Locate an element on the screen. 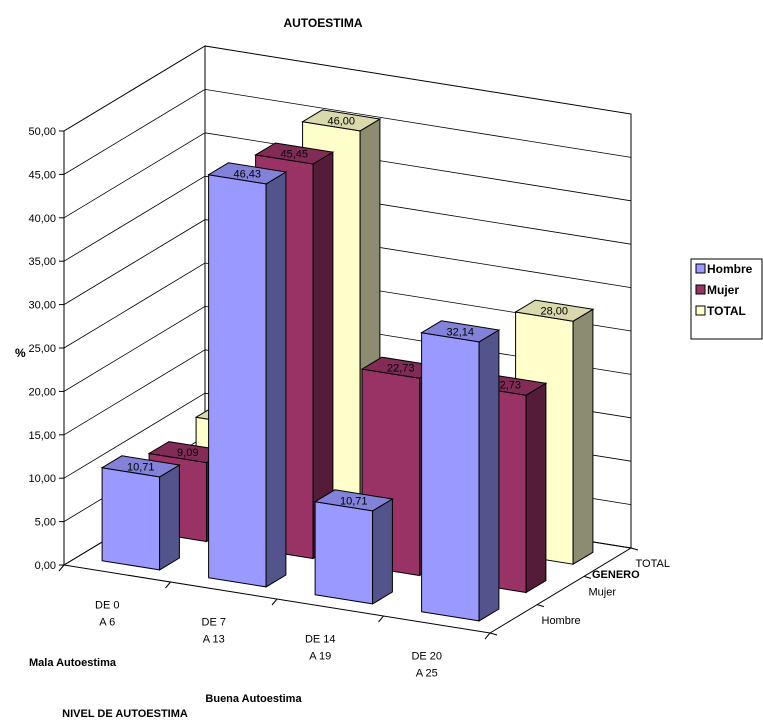 Image resolution: width=763 pixels, height=722 pixels. x-tick-label: DE 0 is located at coordinates (107, 606).